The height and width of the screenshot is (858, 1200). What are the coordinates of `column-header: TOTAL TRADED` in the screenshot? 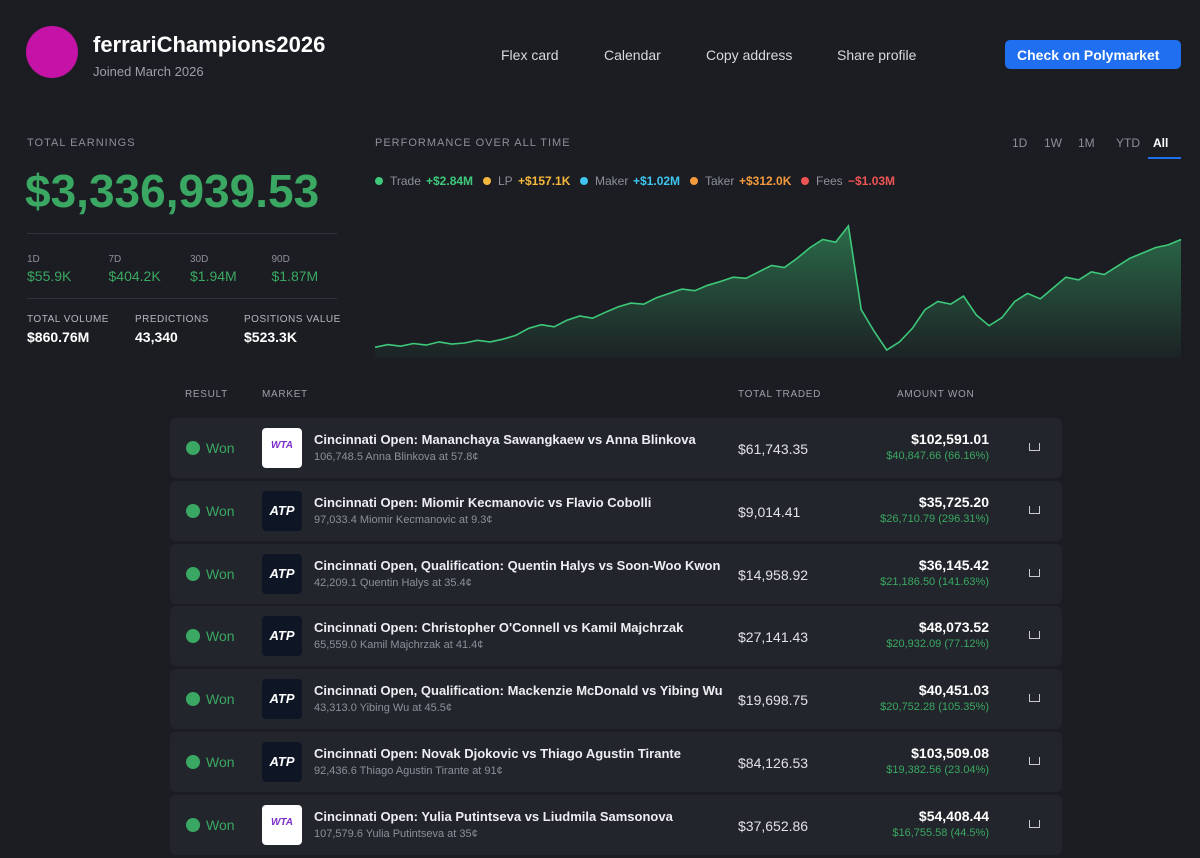 It's located at (780, 394).